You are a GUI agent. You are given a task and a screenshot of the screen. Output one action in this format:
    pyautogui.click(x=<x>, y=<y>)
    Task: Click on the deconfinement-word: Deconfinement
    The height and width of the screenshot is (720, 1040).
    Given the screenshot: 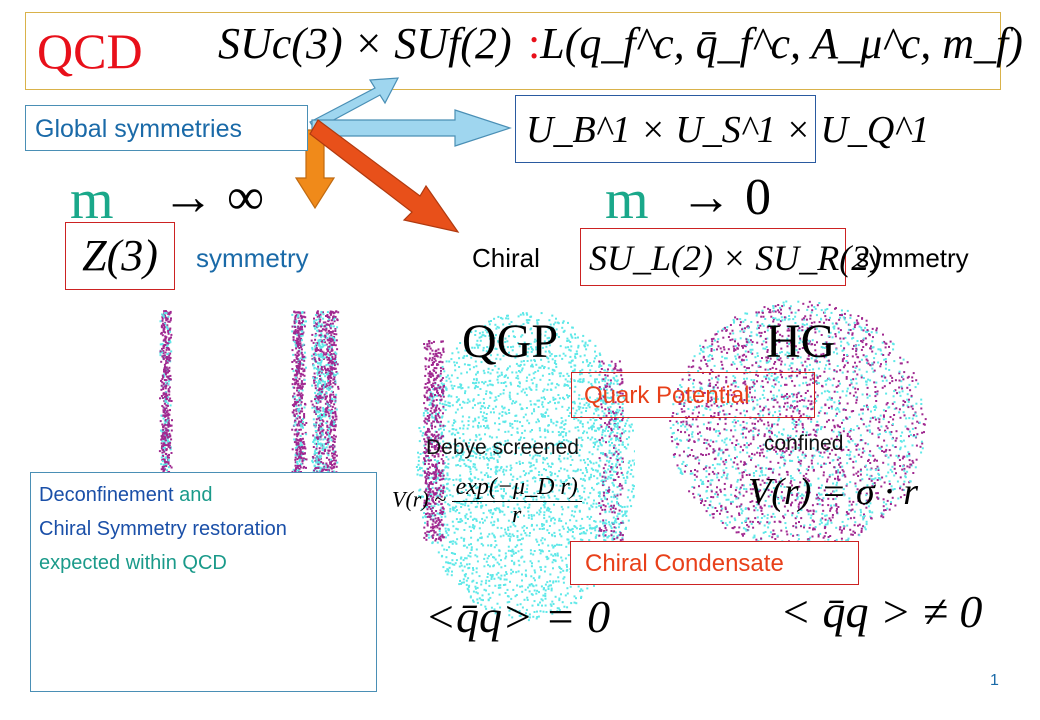 What is the action you would take?
    pyautogui.click(x=106, y=495)
    